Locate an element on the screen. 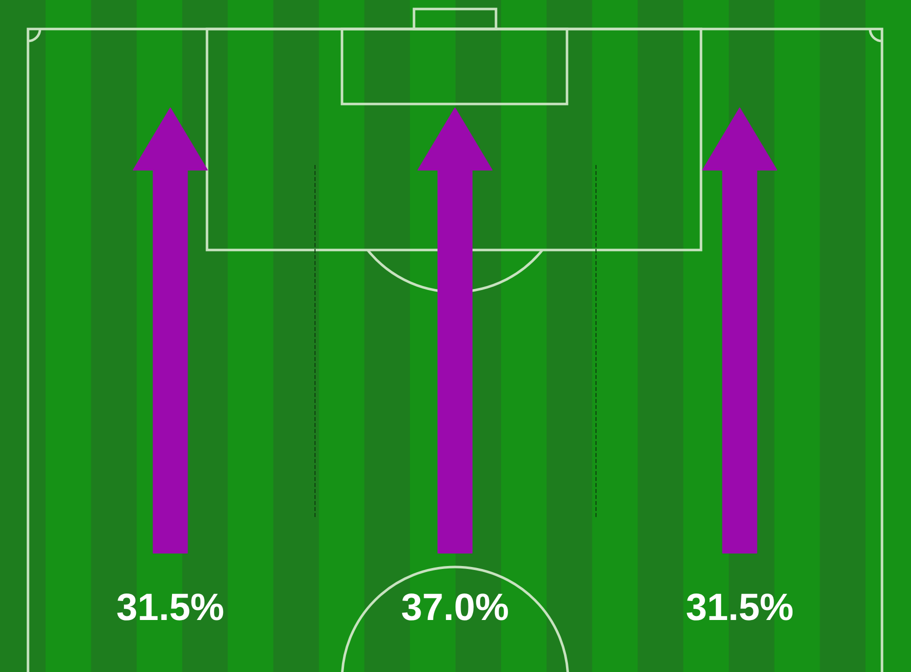  data-label: 37.0% is located at coordinates (455, 608).